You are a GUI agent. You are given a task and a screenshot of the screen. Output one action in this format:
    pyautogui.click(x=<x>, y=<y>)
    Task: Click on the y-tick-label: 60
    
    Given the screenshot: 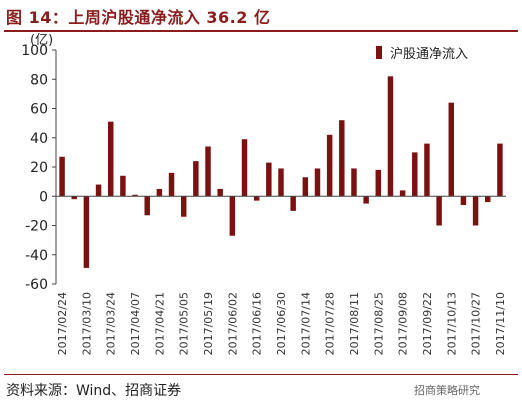 What is the action you would take?
    pyautogui.click(x=39, y=110)
    